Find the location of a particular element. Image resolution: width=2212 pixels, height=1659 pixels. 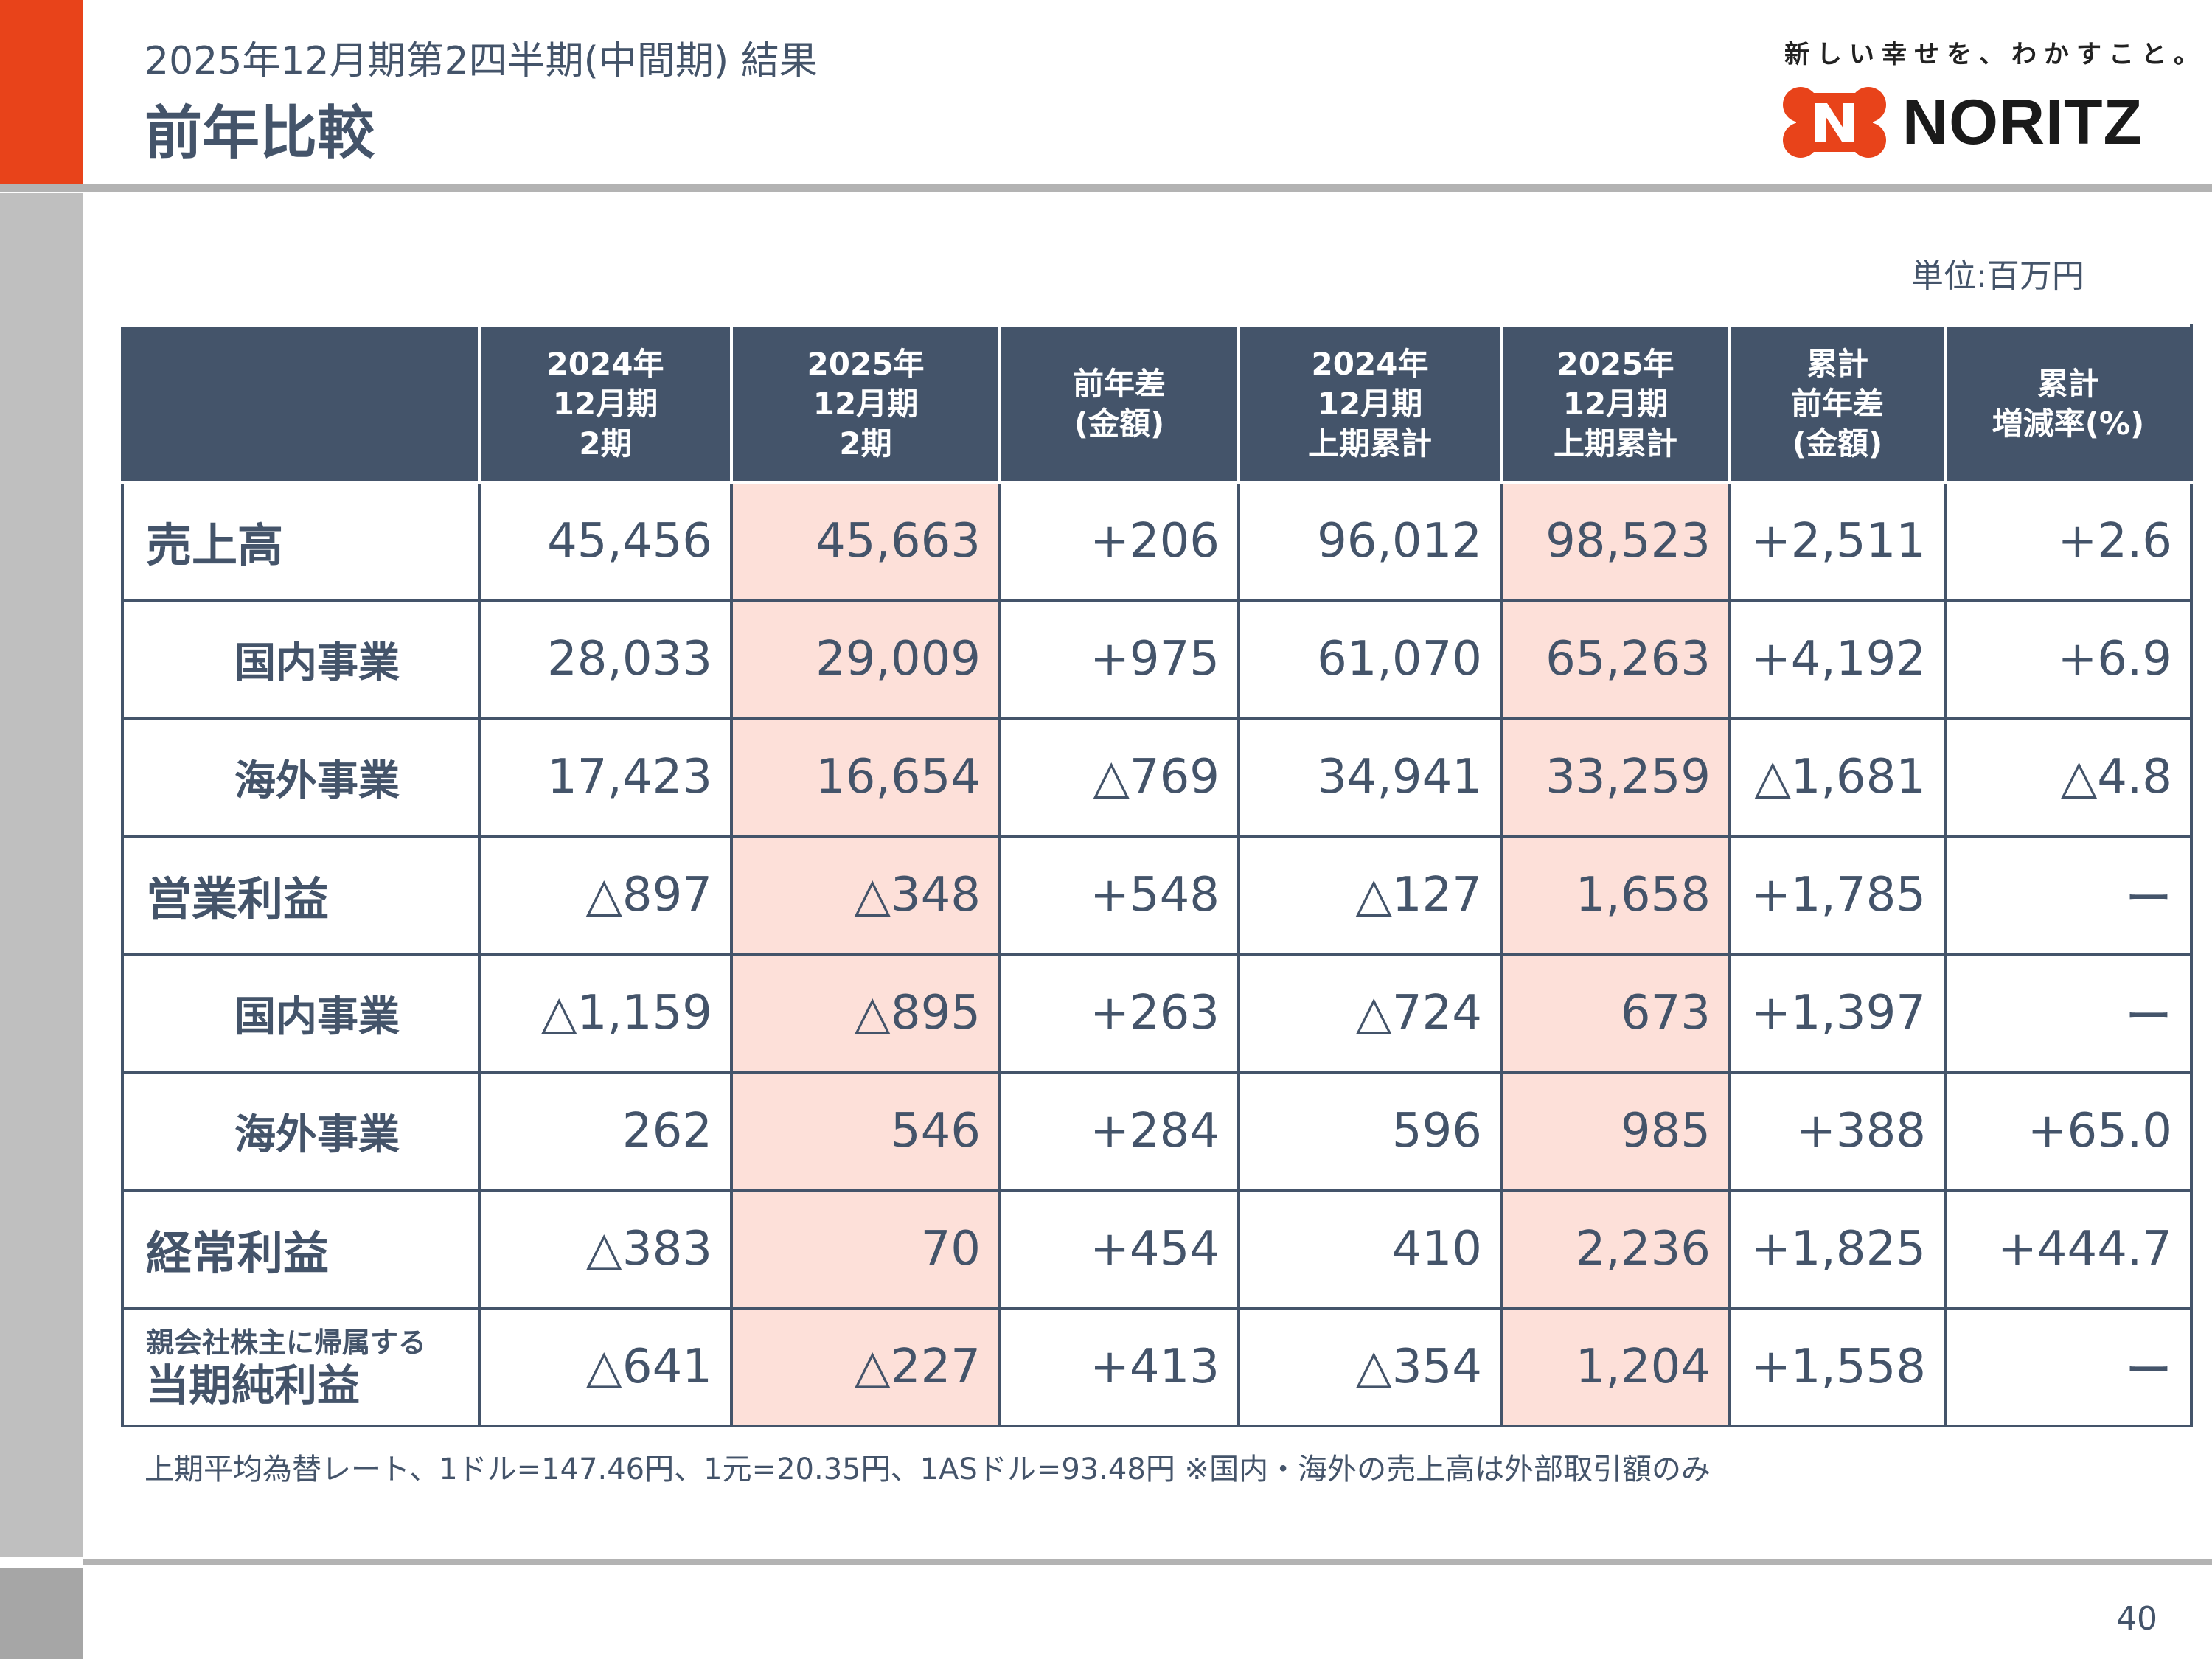

table-cell: 546 is located at coordinates (865, 1131).